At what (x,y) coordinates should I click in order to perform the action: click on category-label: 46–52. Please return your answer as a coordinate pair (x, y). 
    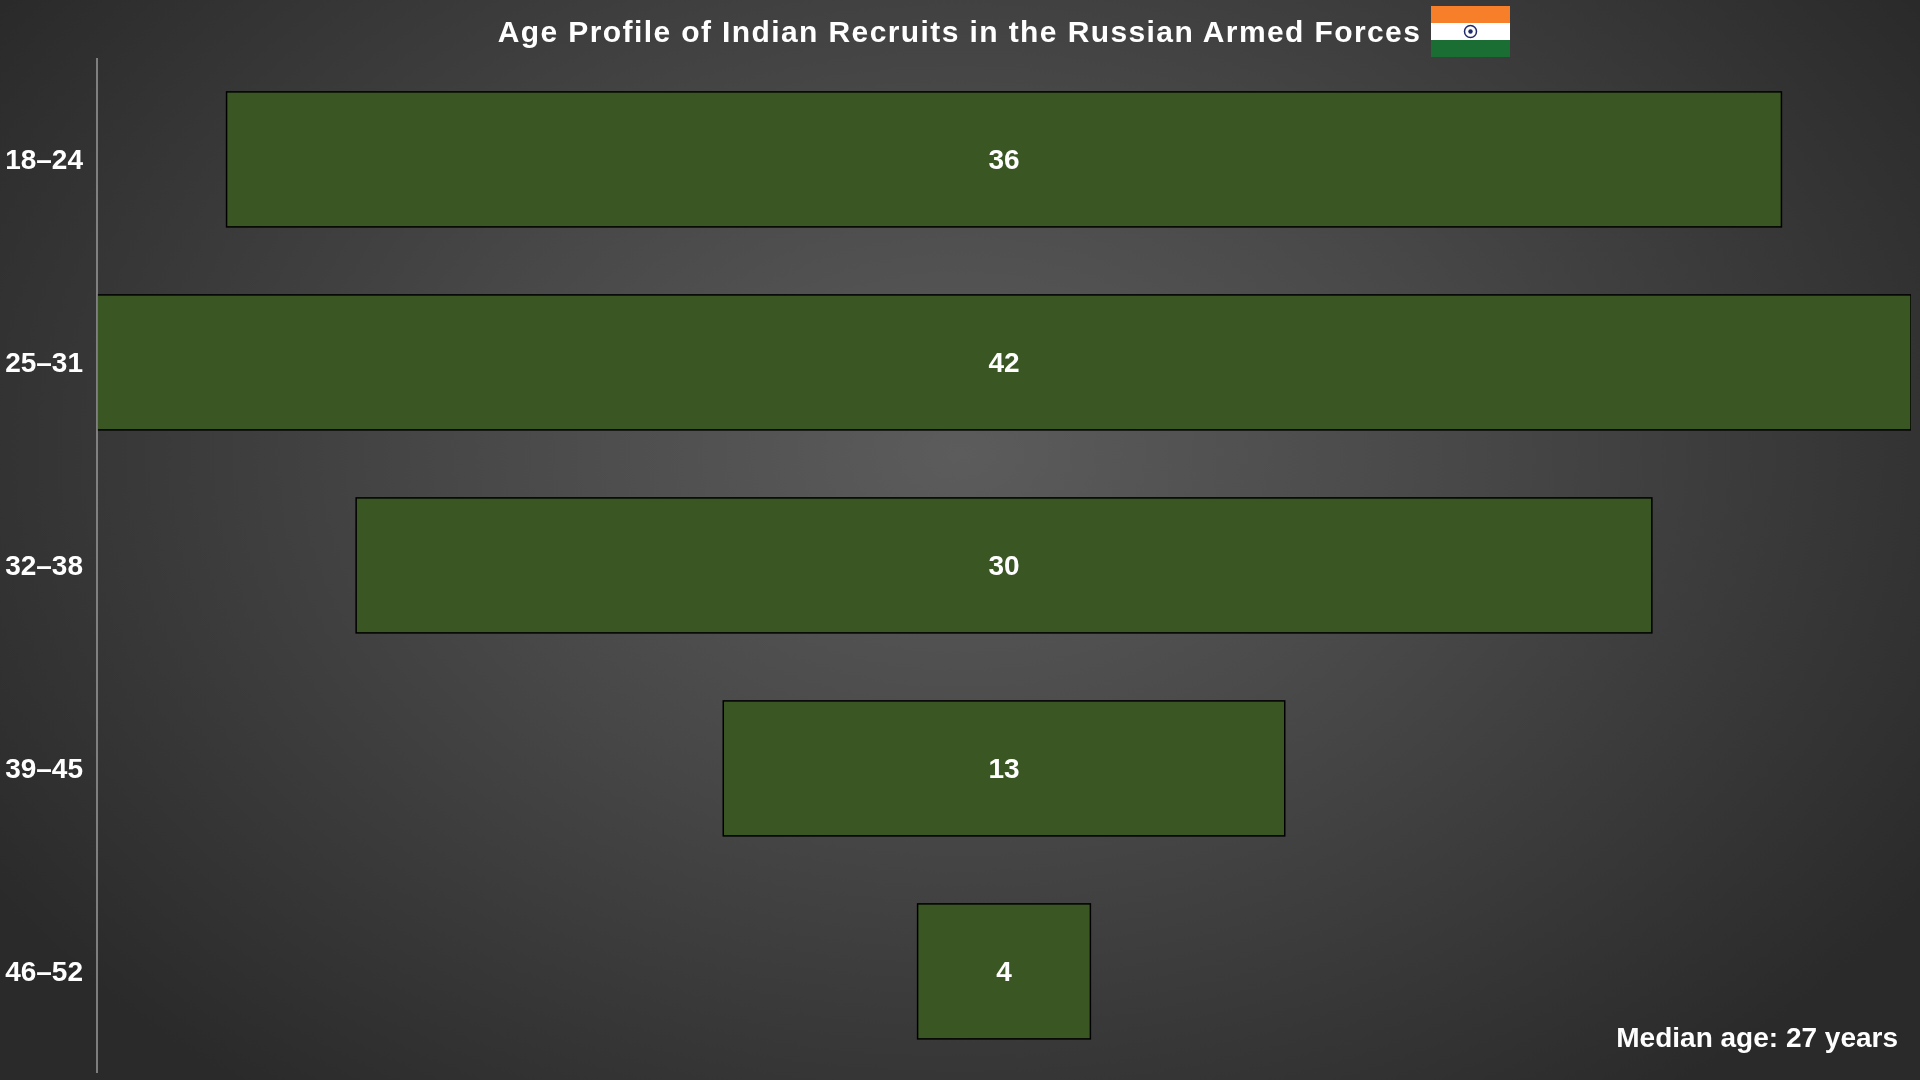
    Looking at the image, I should click on (44, 972).